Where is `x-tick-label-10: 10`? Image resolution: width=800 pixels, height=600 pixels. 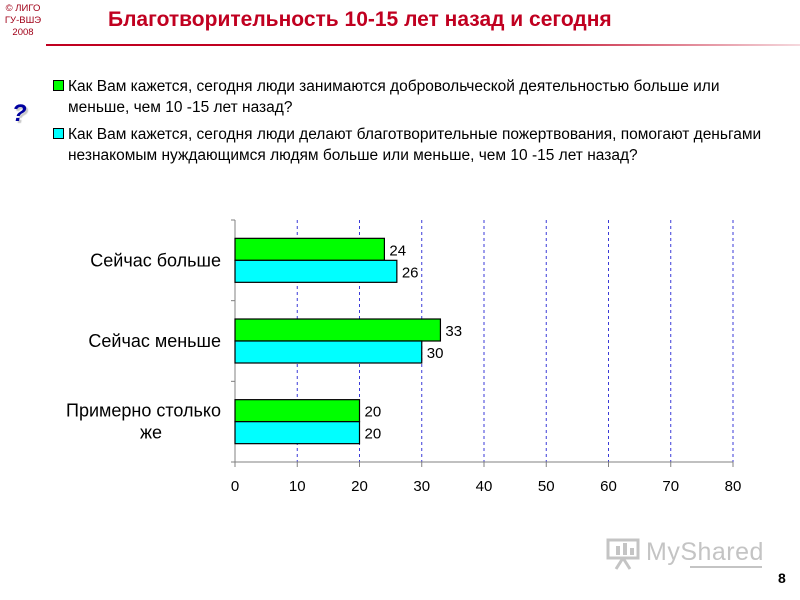 x-tick-label-10: 10 is located at coordinates (297, 486).